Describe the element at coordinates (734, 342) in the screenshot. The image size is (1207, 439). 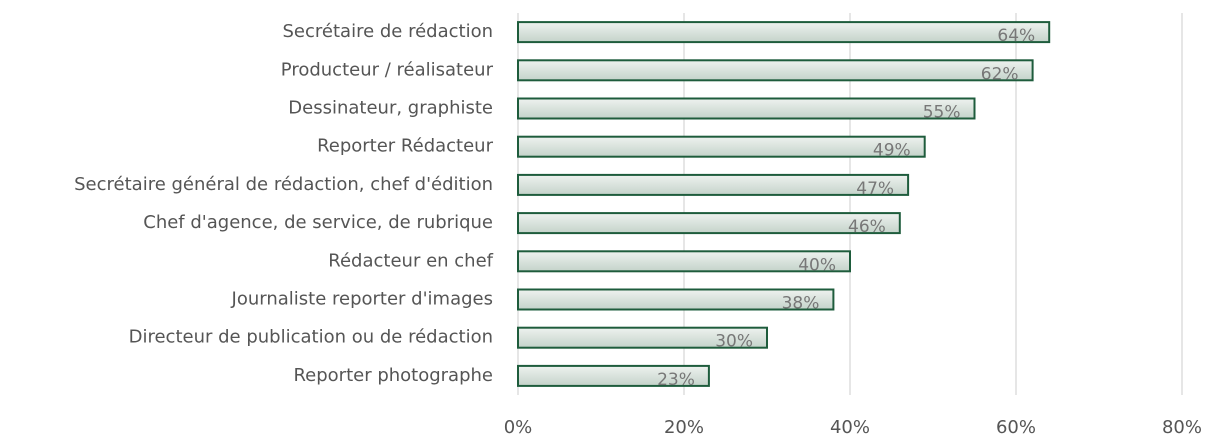
I see `data-label: 30%` at that location.